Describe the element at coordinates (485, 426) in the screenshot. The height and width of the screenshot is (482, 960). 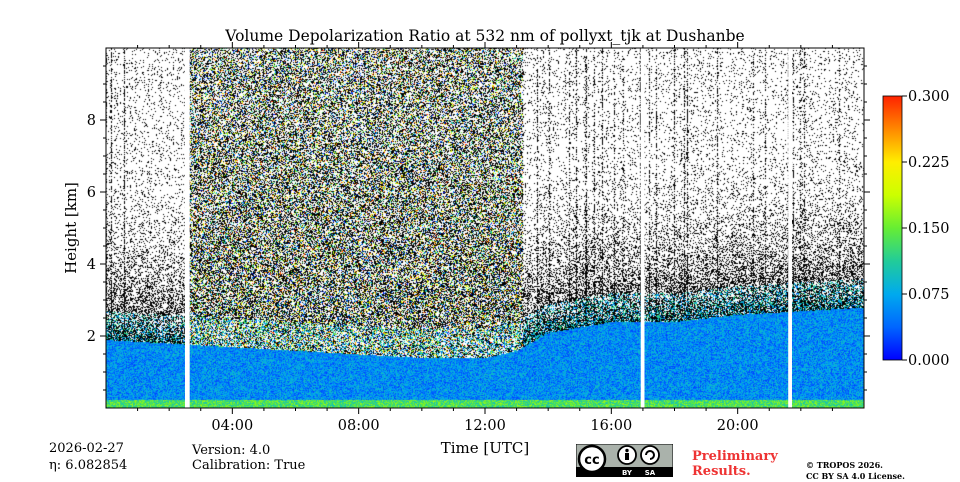
I see `x-tick-label: 12:00` at that location.